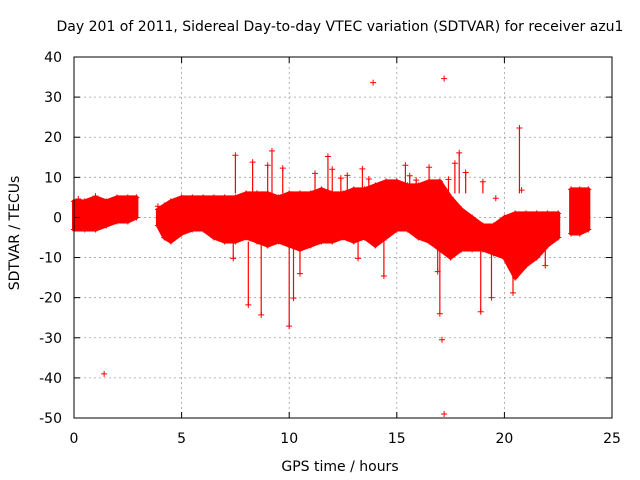  I want to click on y-tick-label: 40, so click(53, 58).